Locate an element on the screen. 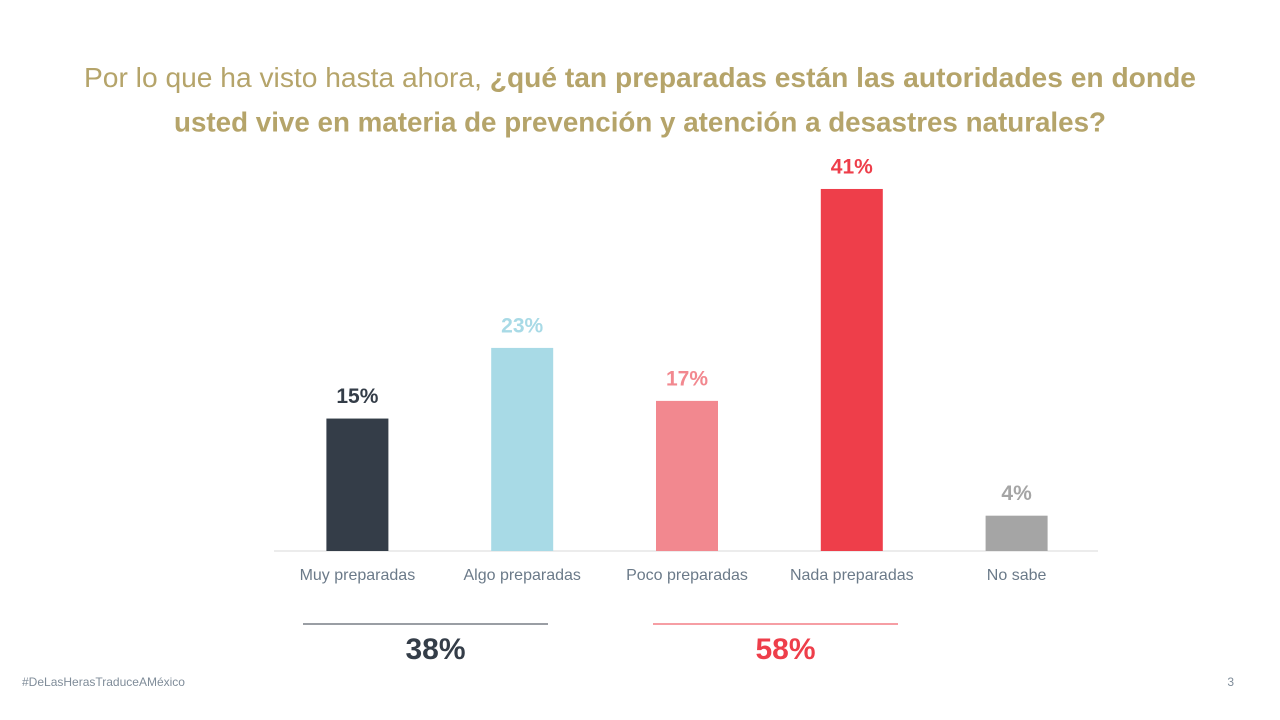  page-number: 3 is located at coordinates (1230, 682).